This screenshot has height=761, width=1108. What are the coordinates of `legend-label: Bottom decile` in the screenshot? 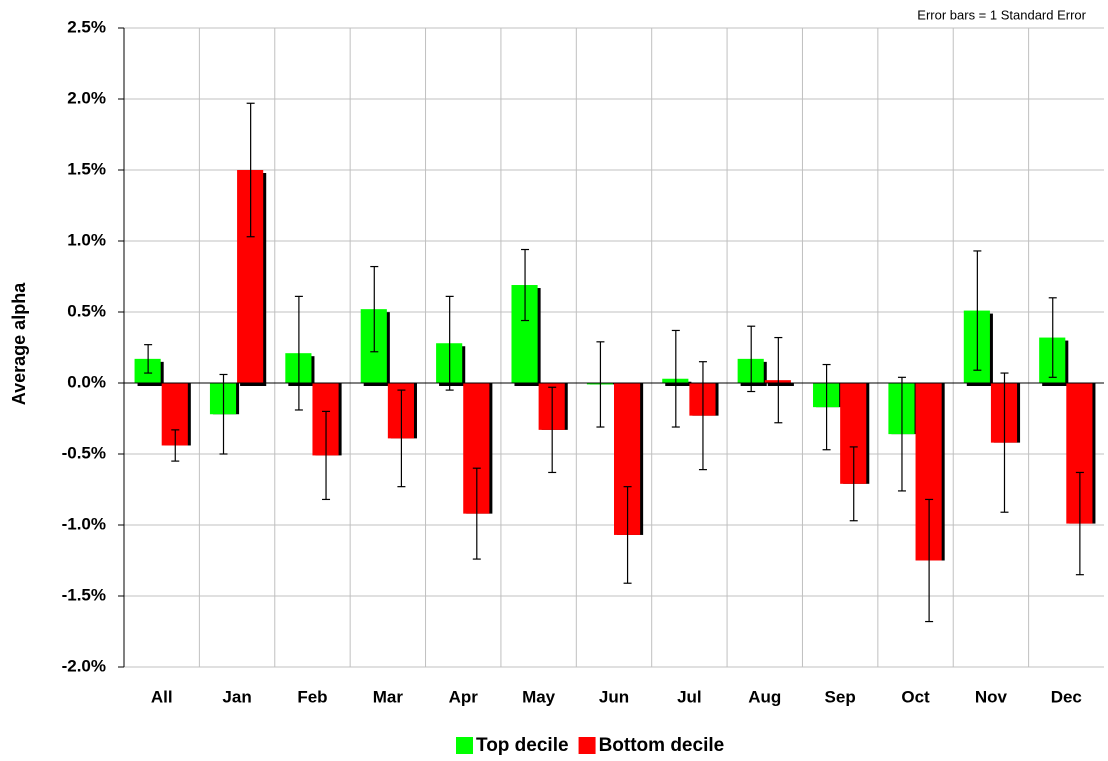 It's located at (662, 745).